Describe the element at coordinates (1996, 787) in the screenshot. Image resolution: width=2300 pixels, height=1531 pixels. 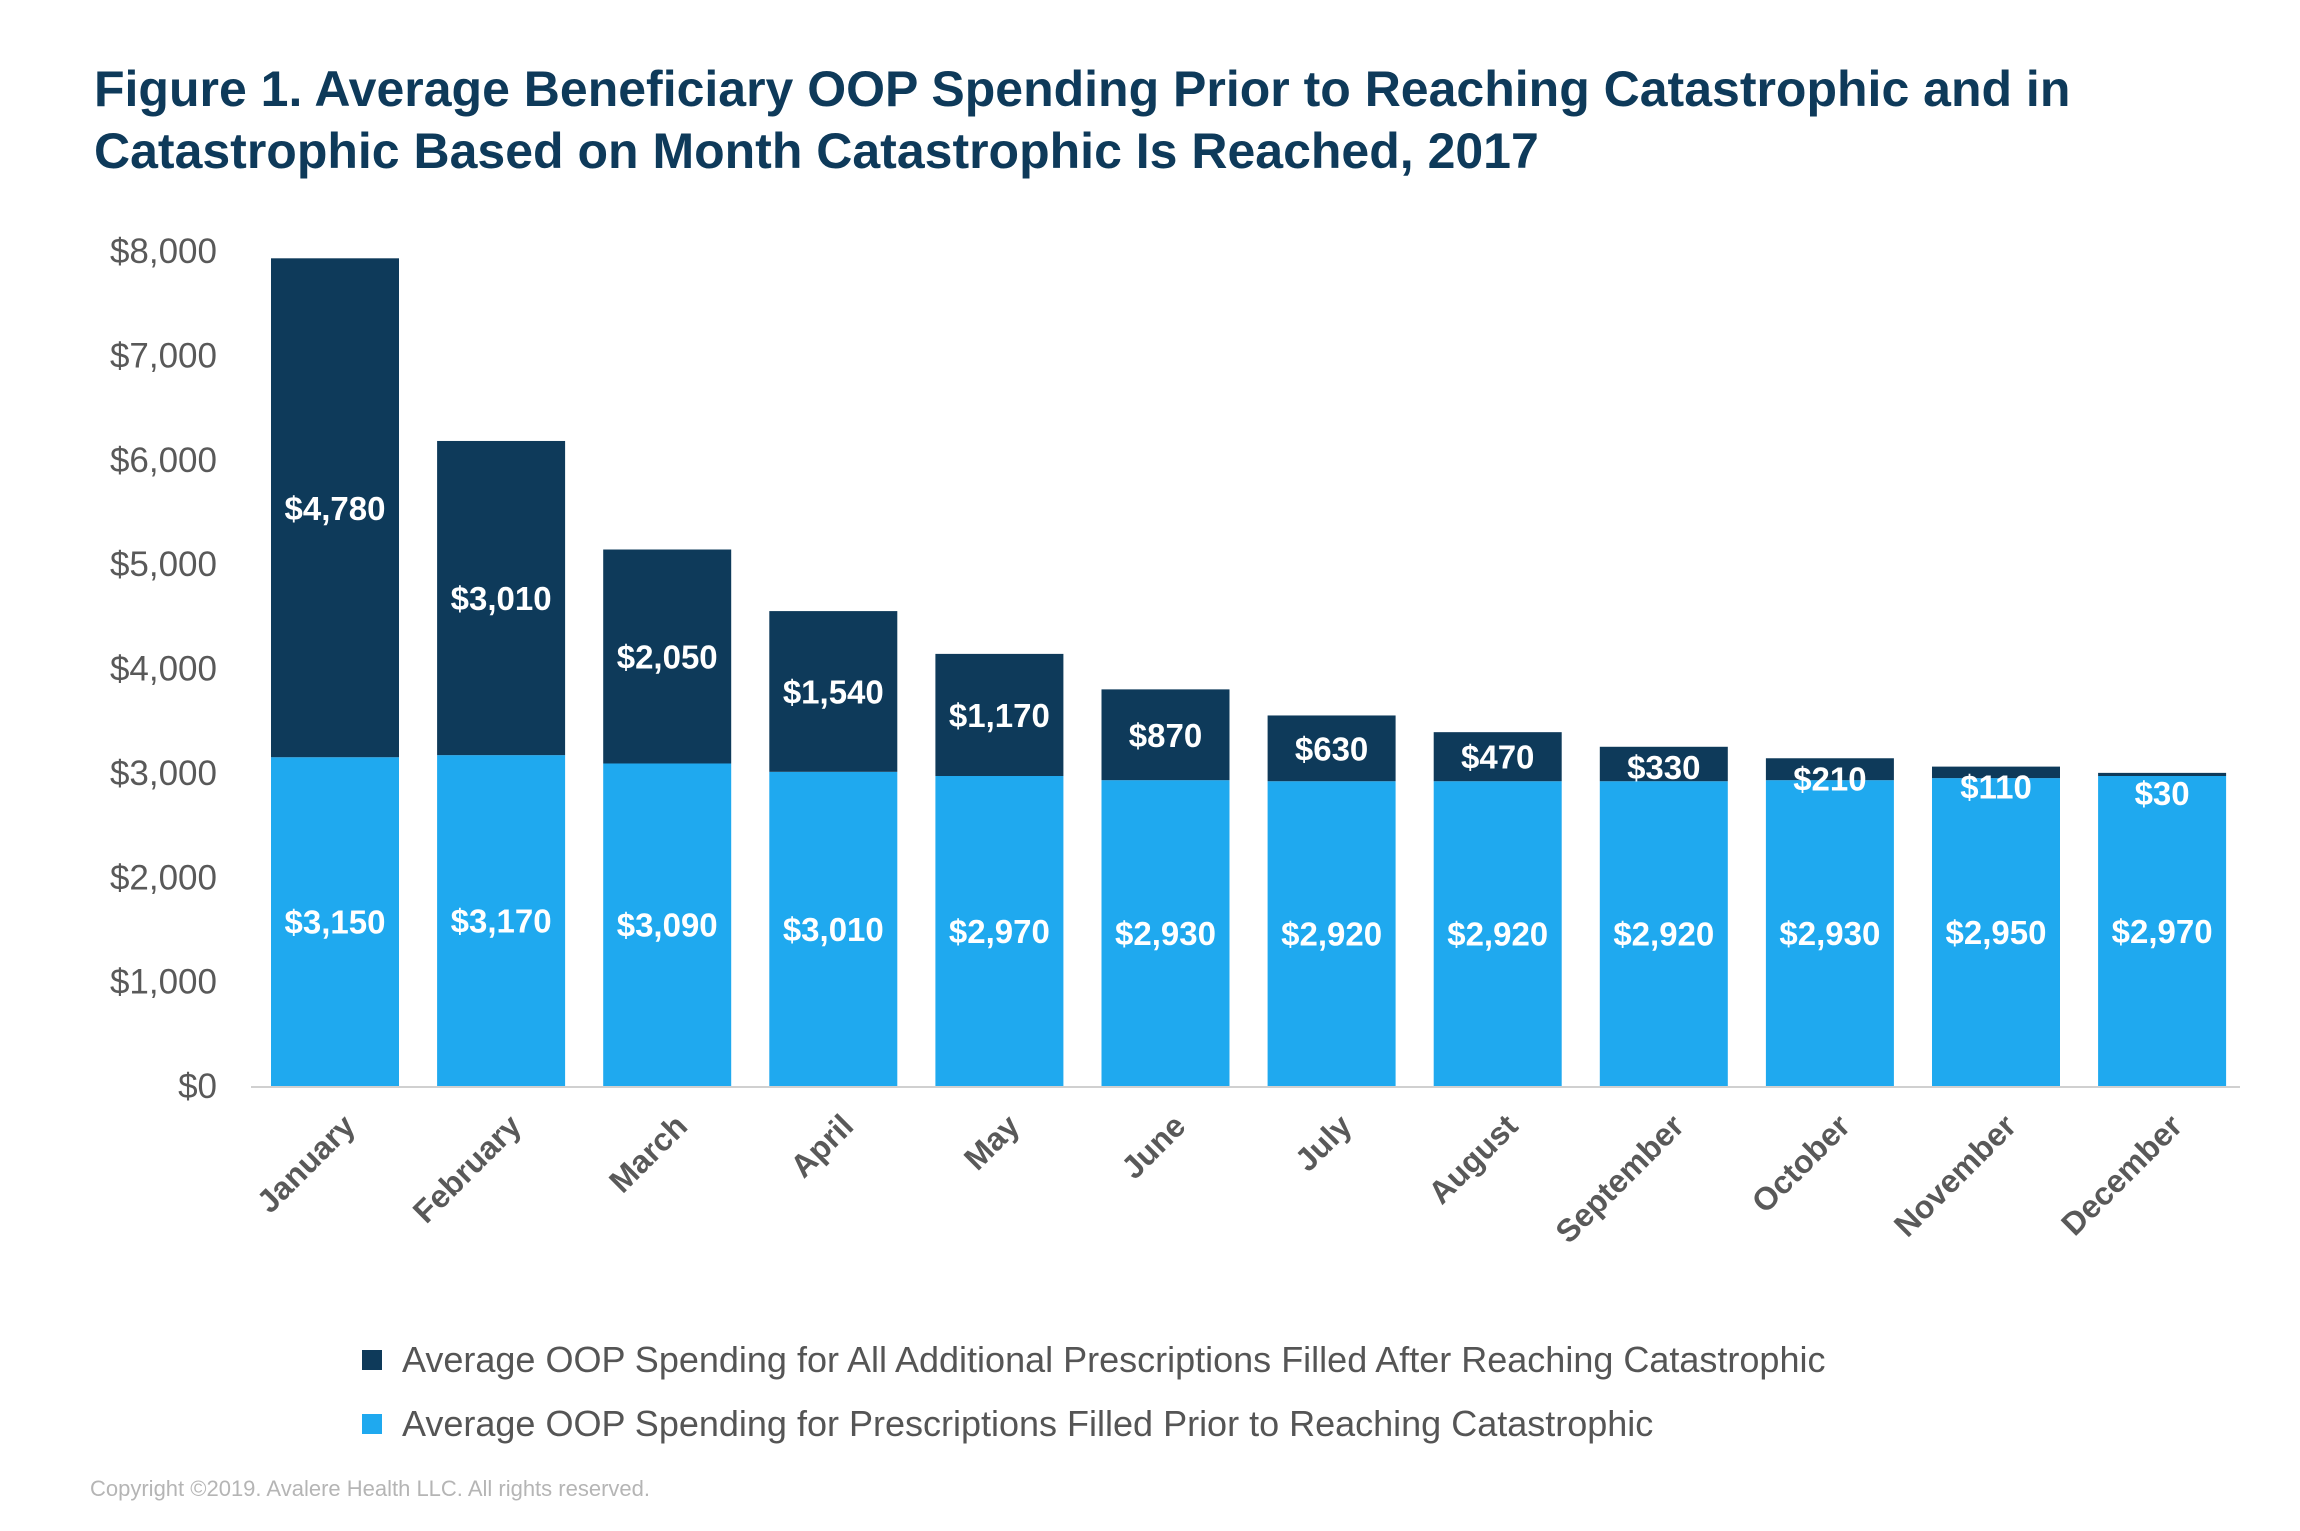
I see `data-label-after: $110` at that location.